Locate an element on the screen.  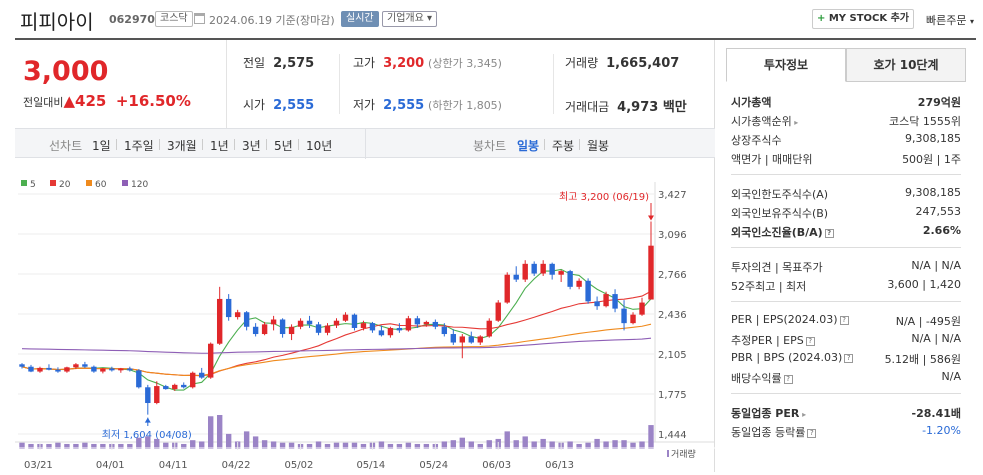
info-value: 247,553 is located at coordinates (938, 211).